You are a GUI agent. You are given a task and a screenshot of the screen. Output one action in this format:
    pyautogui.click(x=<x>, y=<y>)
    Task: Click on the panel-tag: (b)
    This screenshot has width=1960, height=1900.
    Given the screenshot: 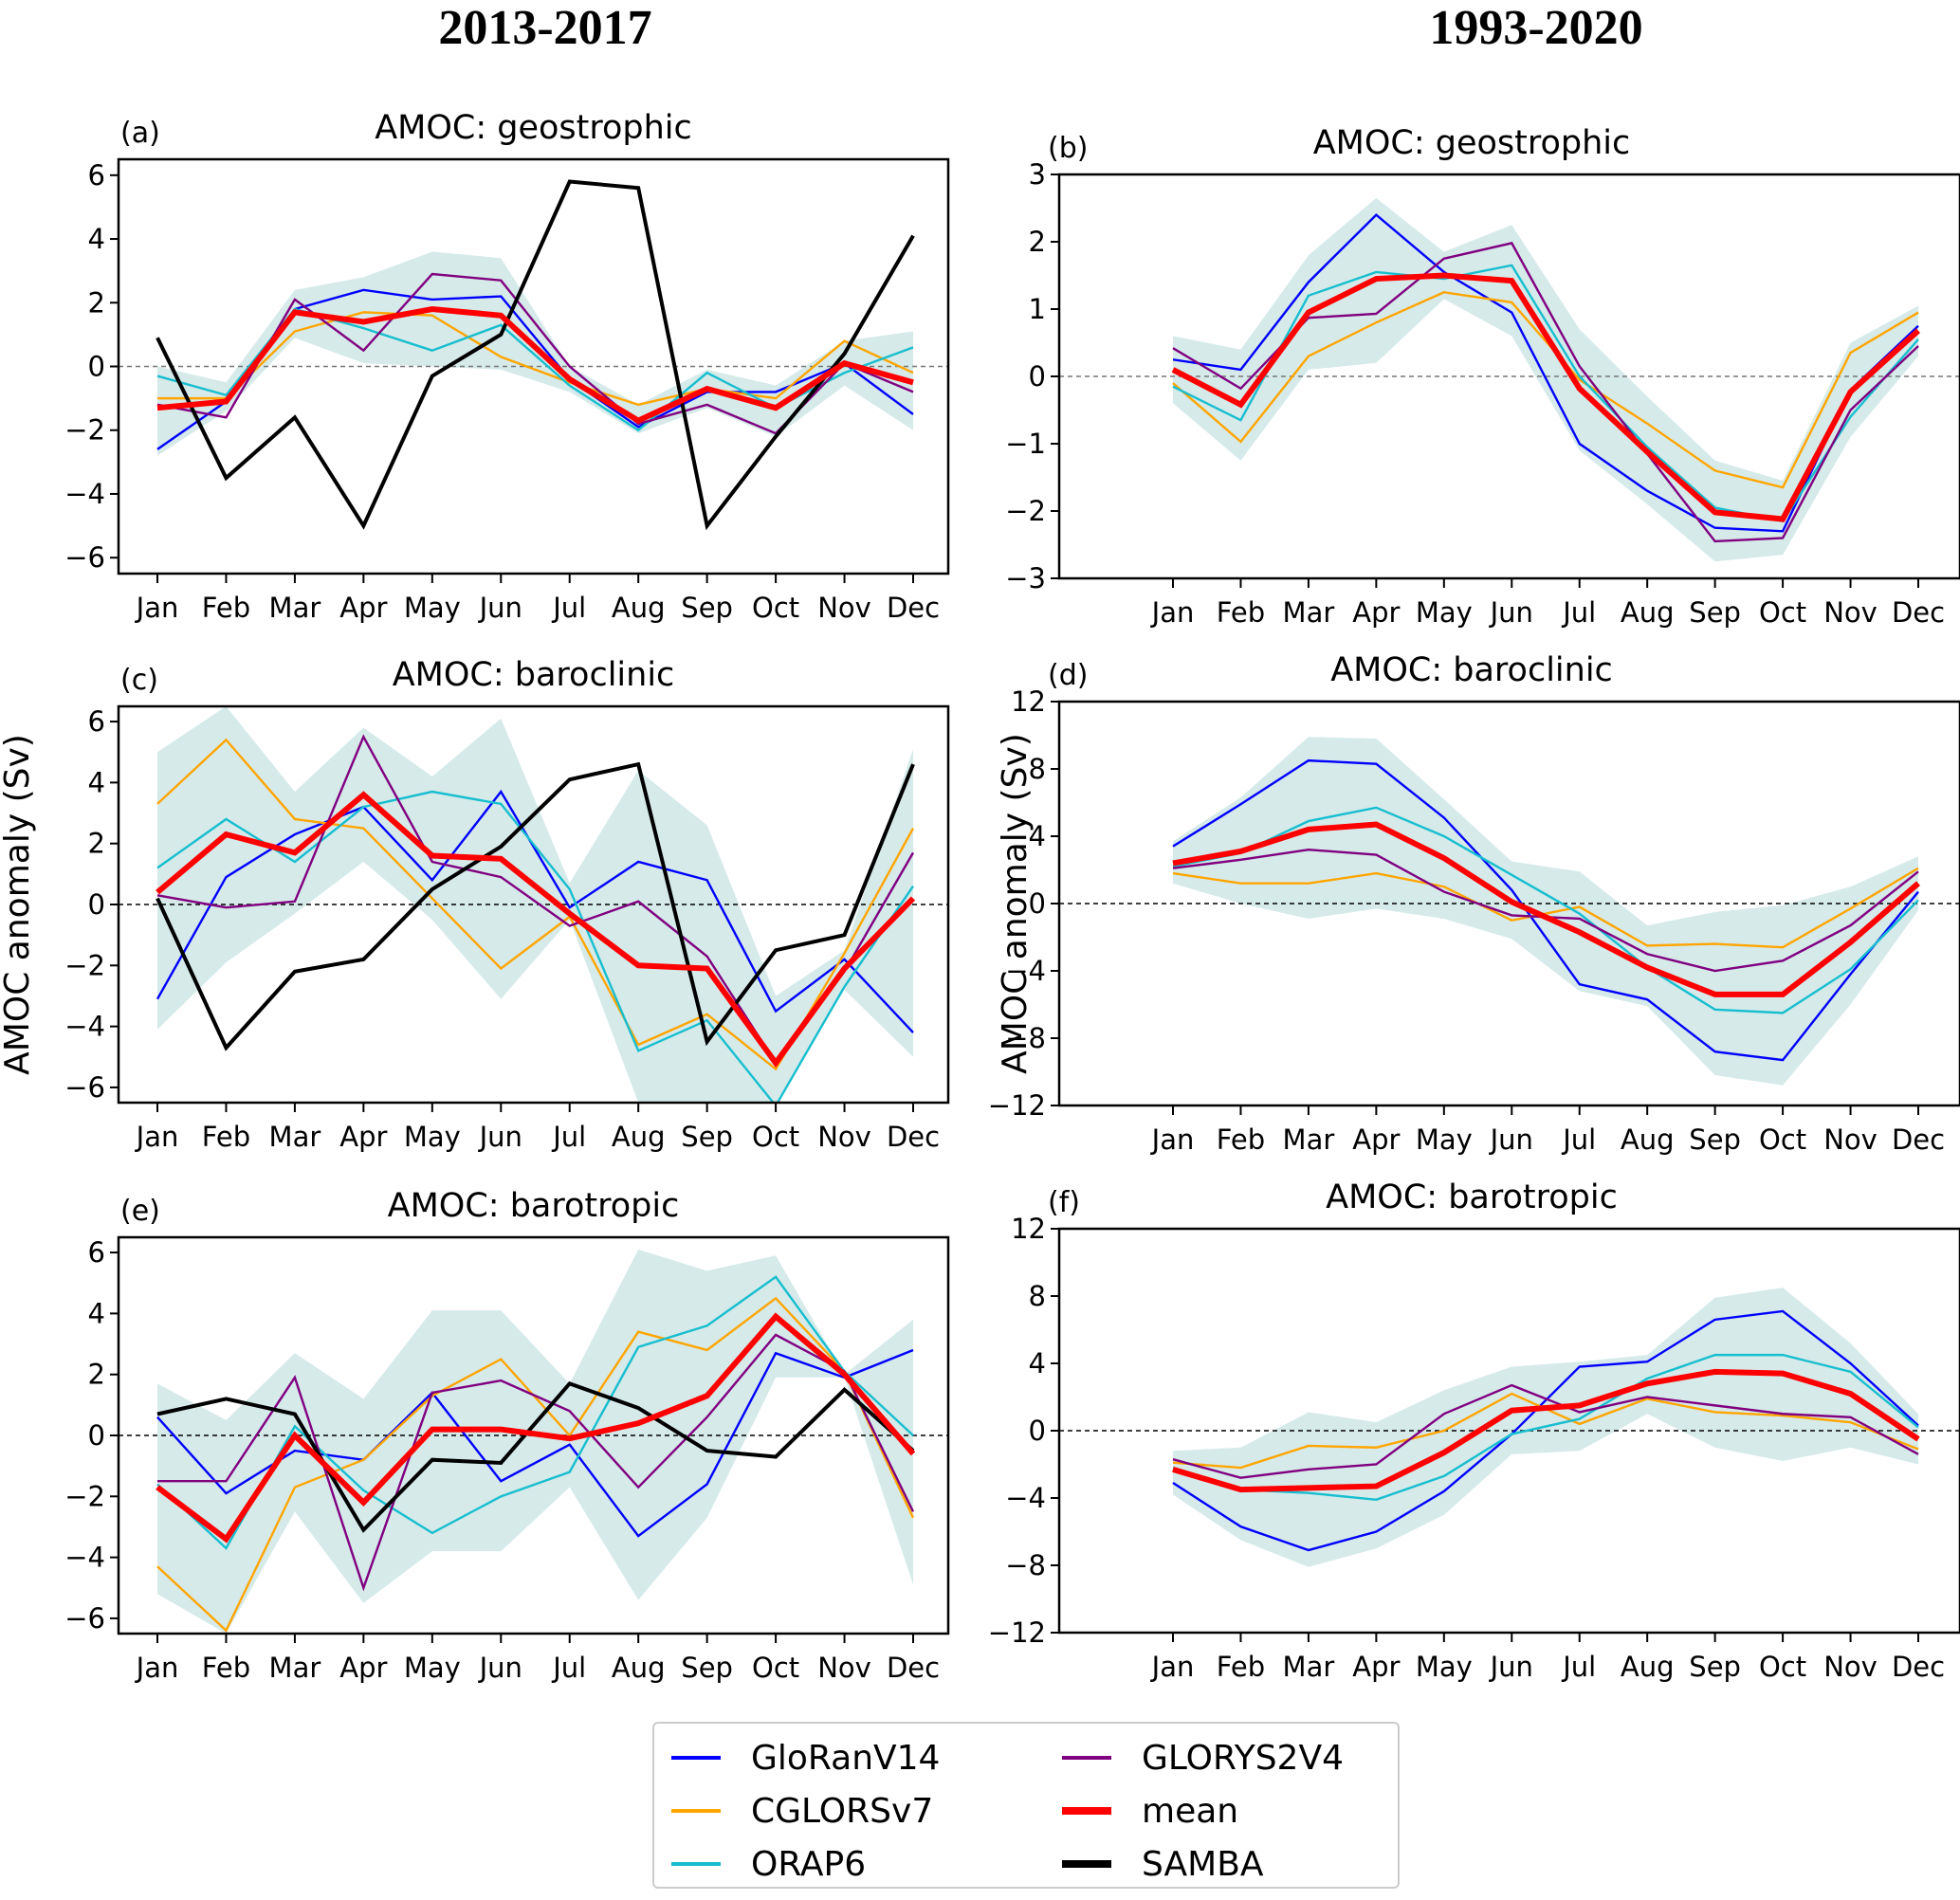 What is the action you would take?
    pyautogui.click(x=1068, y=148)
    